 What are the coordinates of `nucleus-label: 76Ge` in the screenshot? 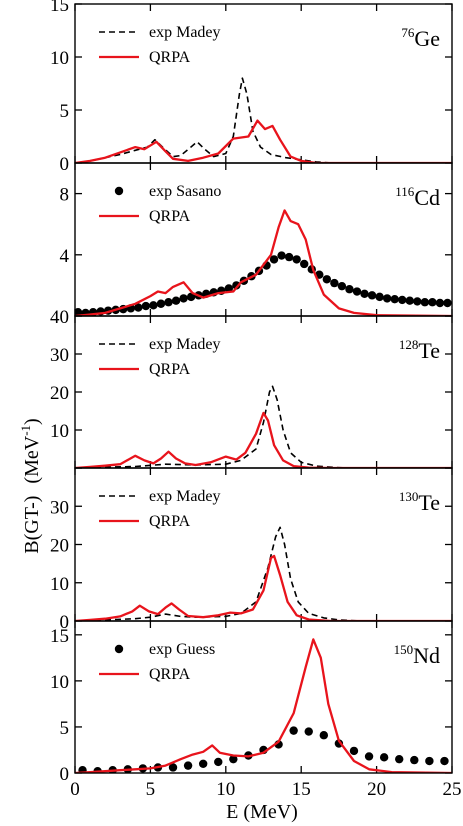 It's located at (420, 38).